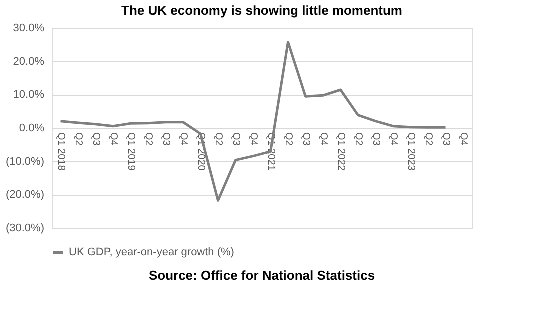 Image resolution: width=550 pixels, height=330 pixels. Describe the element at coordinates (25, 228) in the screenshot. I see `y-tick-label: (30.0%)` at that location.